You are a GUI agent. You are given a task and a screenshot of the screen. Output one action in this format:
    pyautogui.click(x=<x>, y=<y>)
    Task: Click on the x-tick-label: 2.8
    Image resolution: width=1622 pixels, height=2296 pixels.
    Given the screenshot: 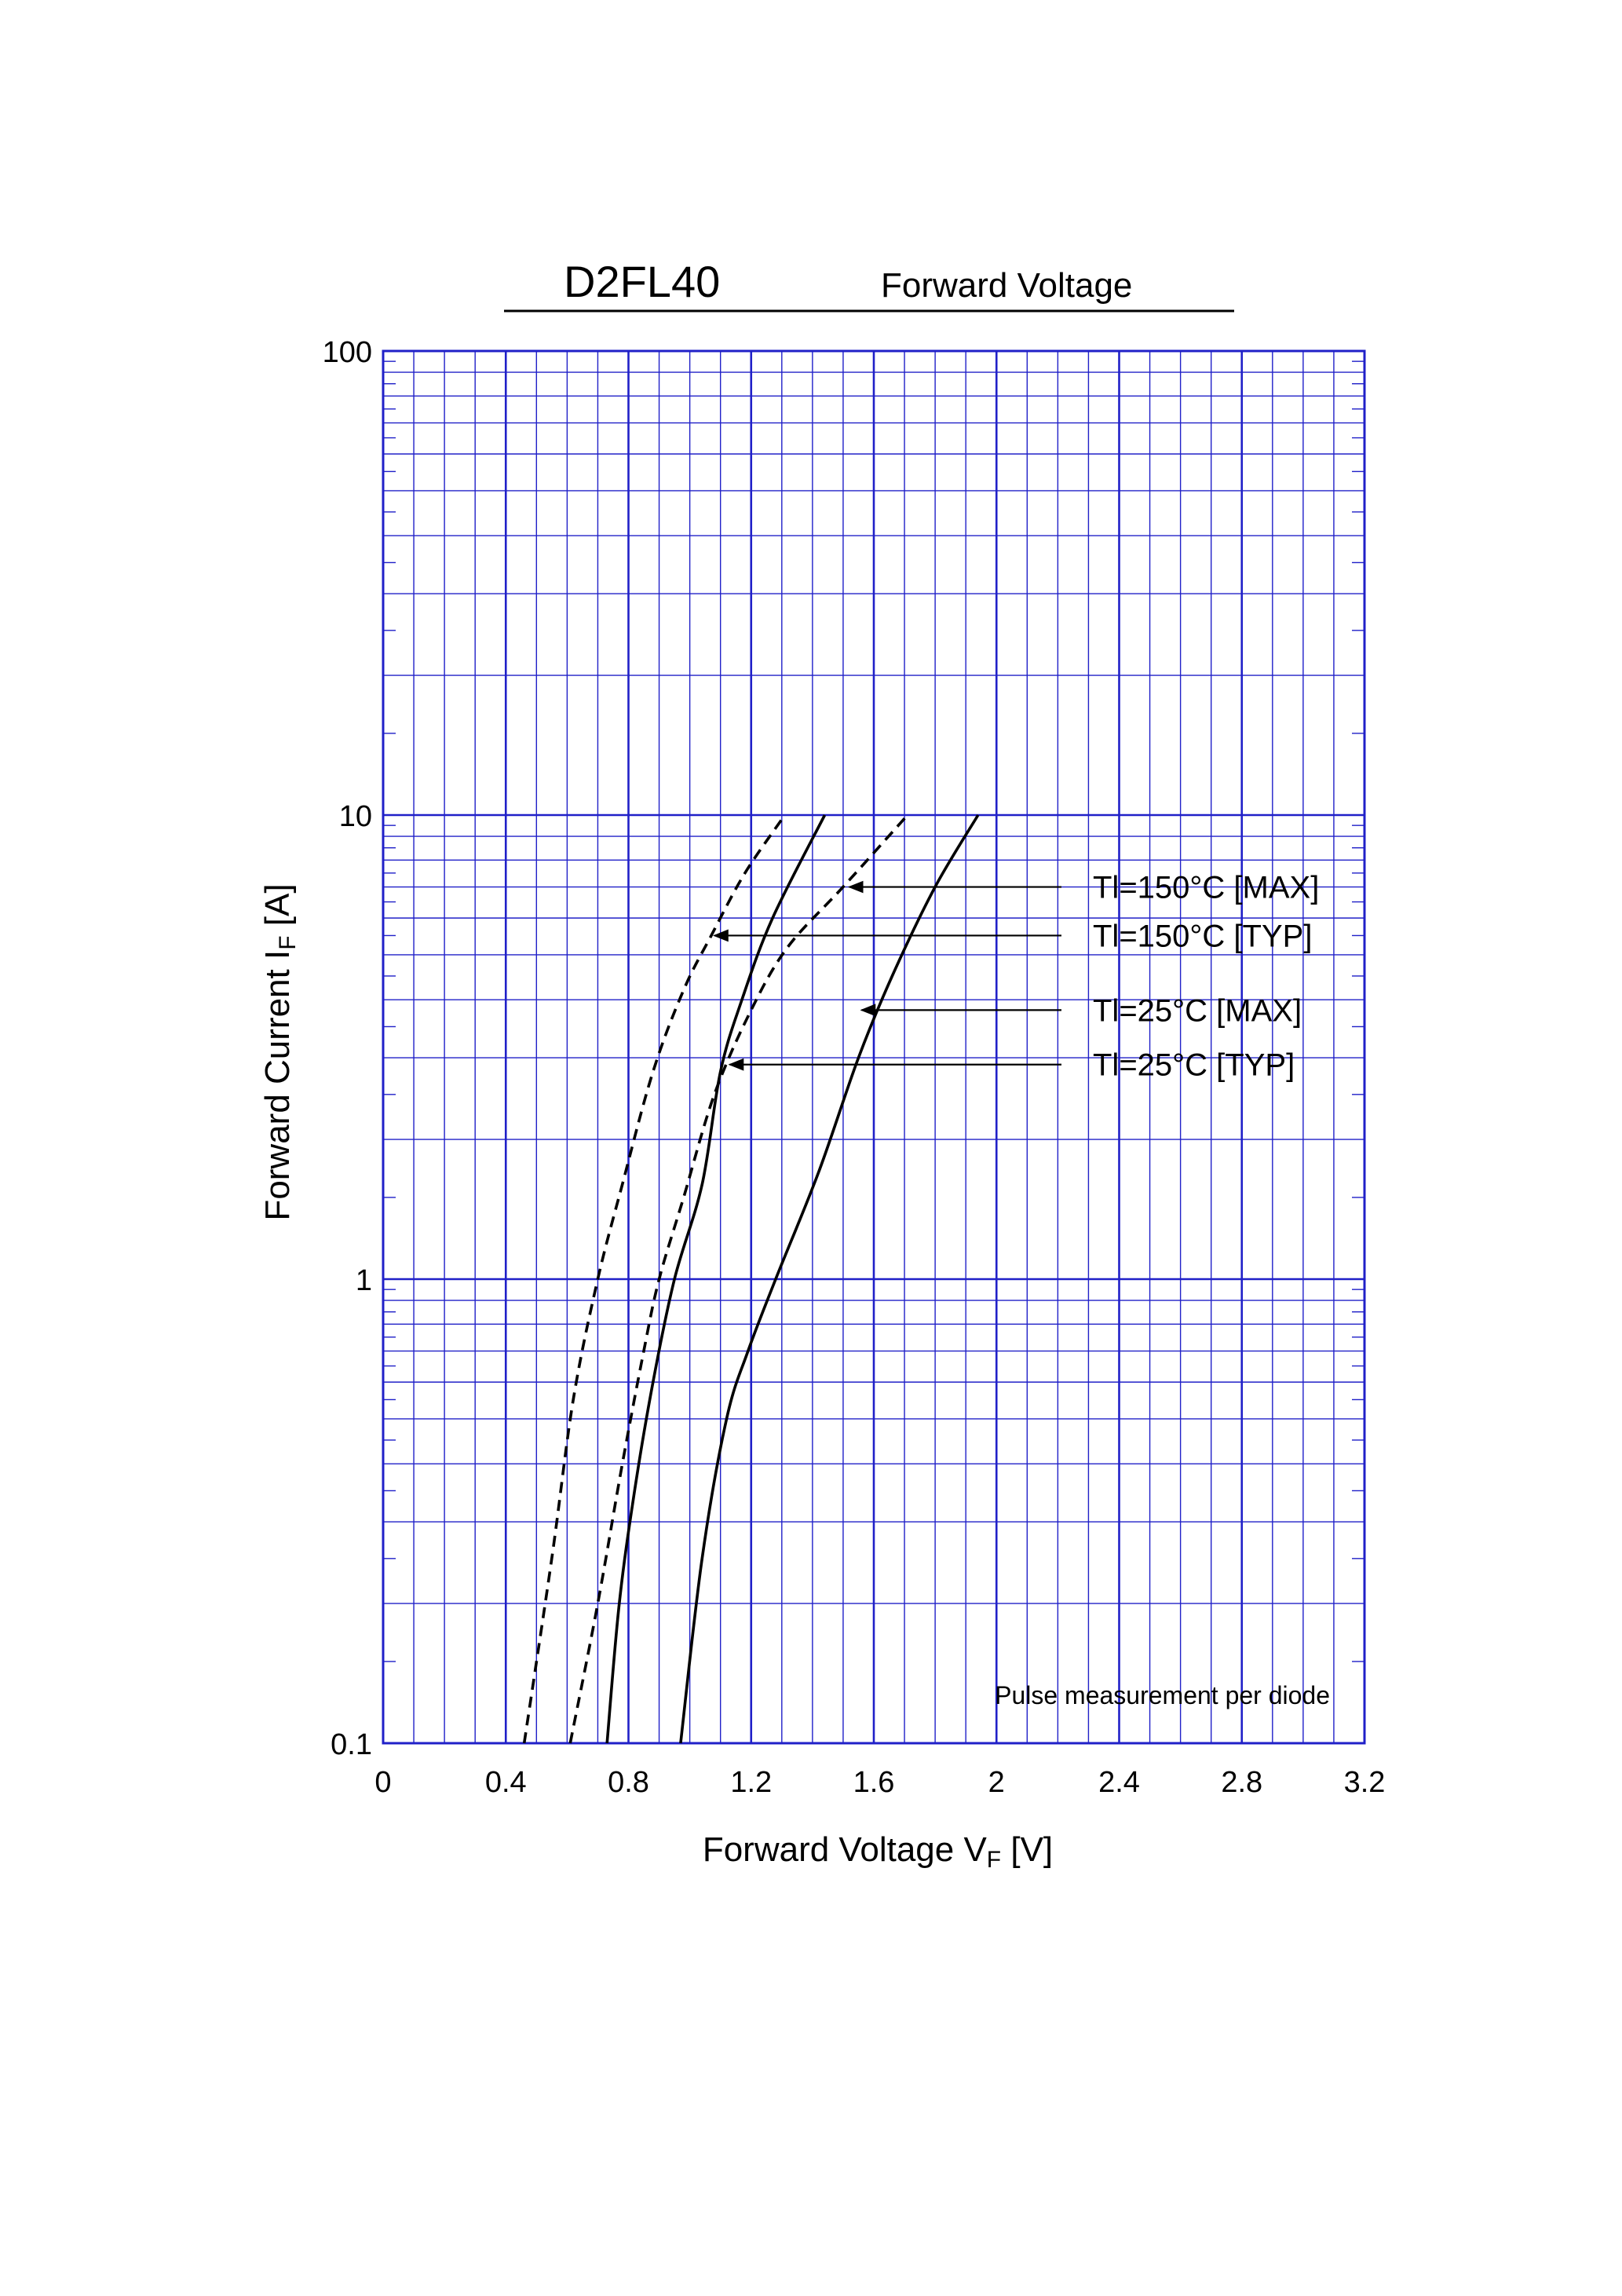 What is the action you would take?
    pyautogui.click(x=1241, y=1782)
    